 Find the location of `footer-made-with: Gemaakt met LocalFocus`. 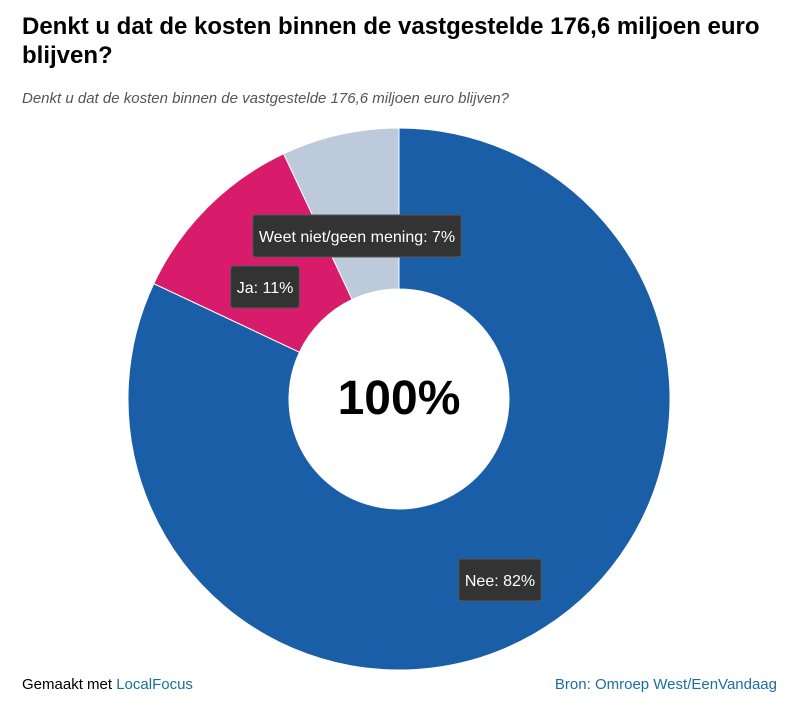

footer-made-with: Gemaakt met LocalFocus is located at coordinates (107, 684).